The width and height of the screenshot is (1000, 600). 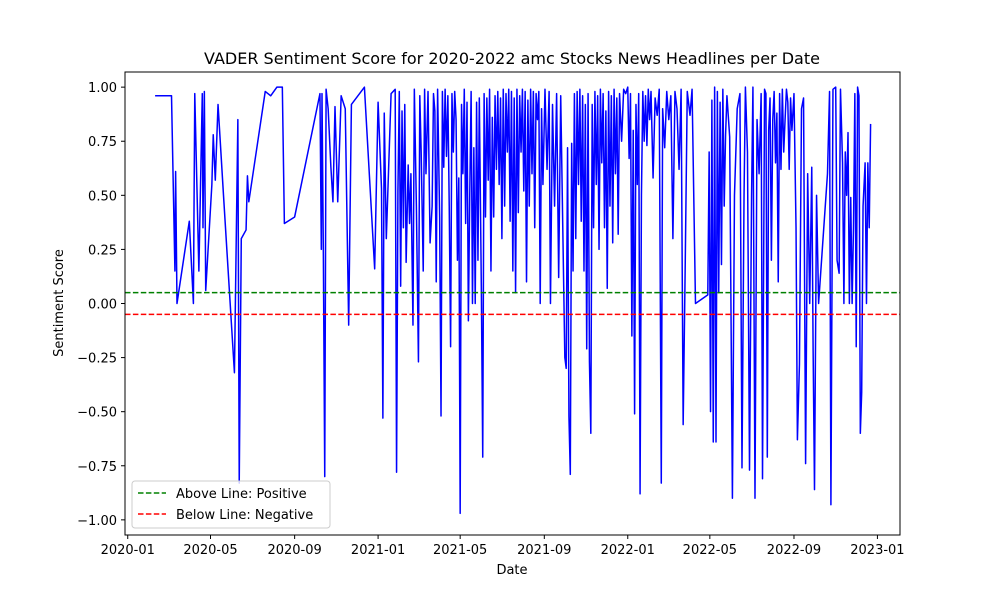 I want to click on y-tick-label: 0.00, so click(x=102, y=305).